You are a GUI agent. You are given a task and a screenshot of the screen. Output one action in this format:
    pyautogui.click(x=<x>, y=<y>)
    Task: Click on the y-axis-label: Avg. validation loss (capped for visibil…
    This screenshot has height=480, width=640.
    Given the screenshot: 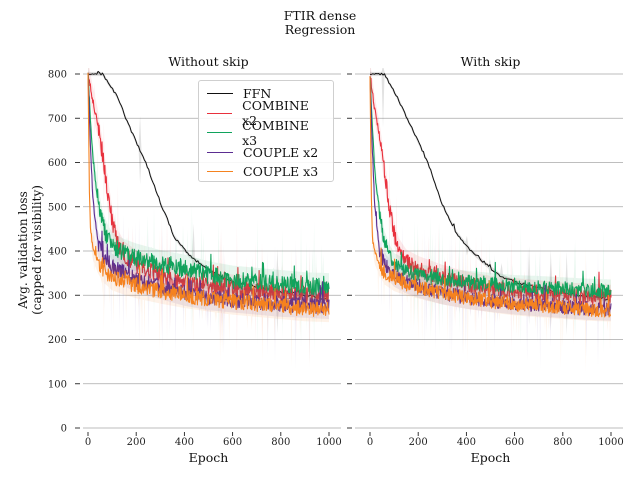 What is the action you would take?
    pyautogui.click(x=30, y=250)
    